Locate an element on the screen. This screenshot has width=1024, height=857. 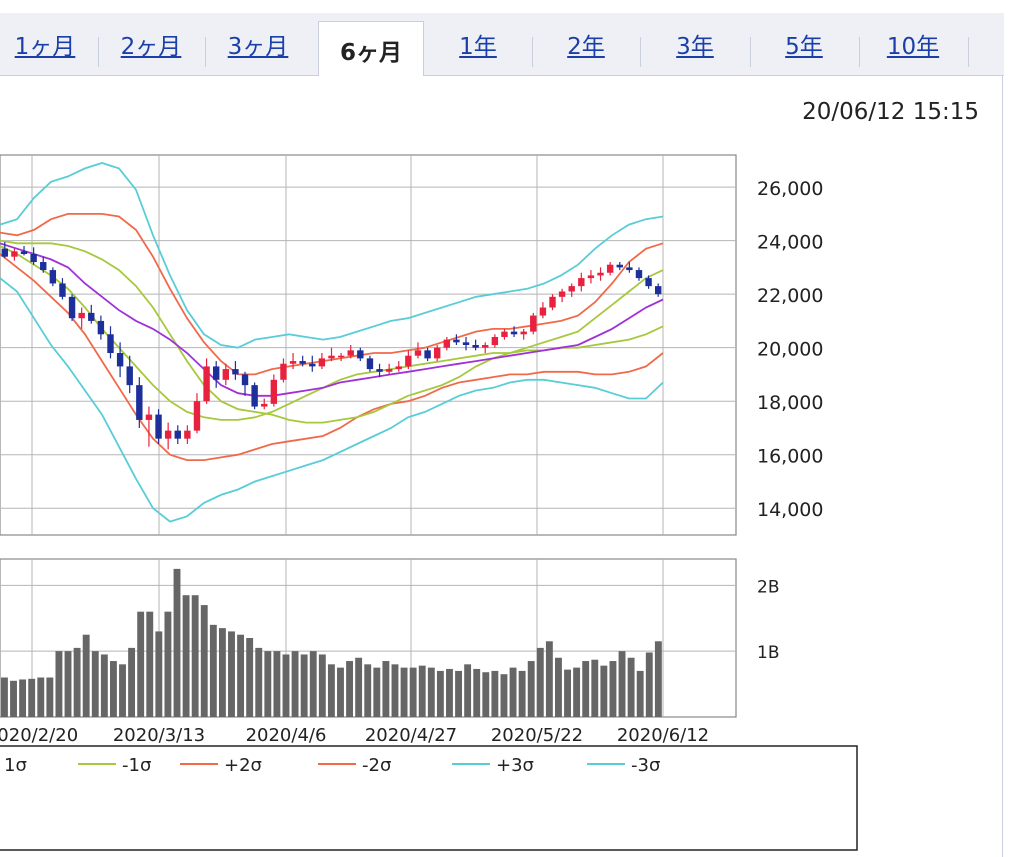
tab-8: 5年 is located at coordinates (804, 47).